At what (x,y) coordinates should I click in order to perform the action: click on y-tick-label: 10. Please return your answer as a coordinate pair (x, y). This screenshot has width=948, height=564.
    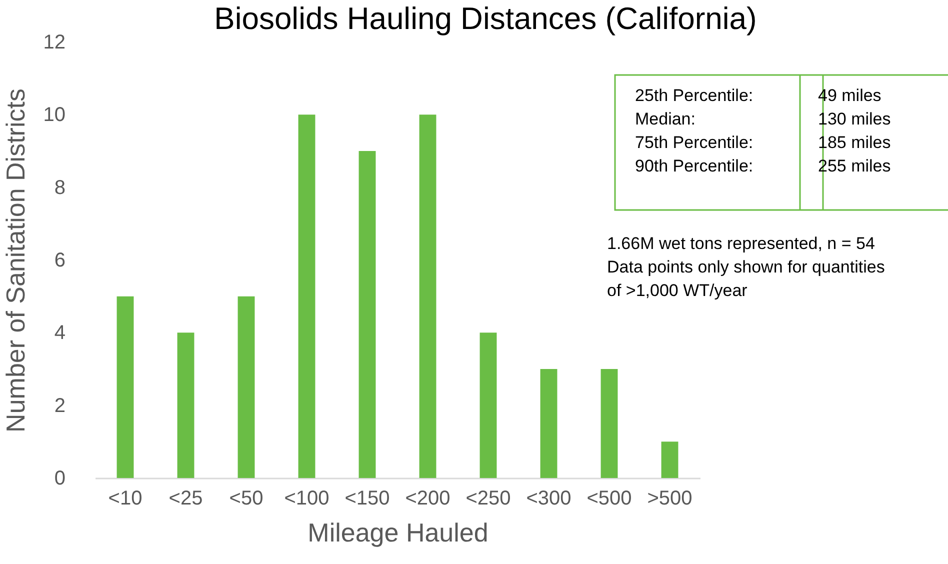
    Looking at the image, I should click on (54, 115).